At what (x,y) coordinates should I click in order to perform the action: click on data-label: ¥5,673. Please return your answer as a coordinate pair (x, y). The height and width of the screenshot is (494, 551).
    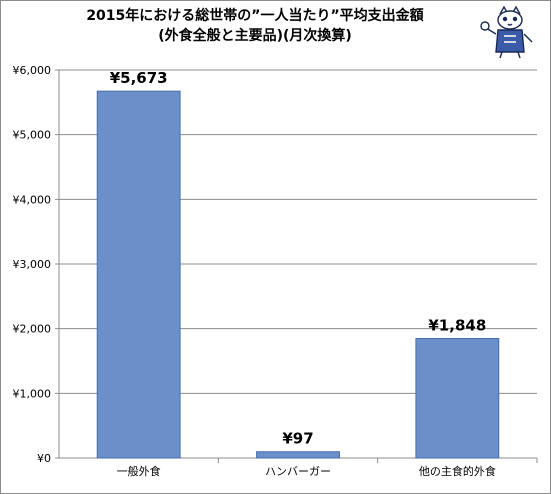
    Looking at the image, I should click on (139, 78).